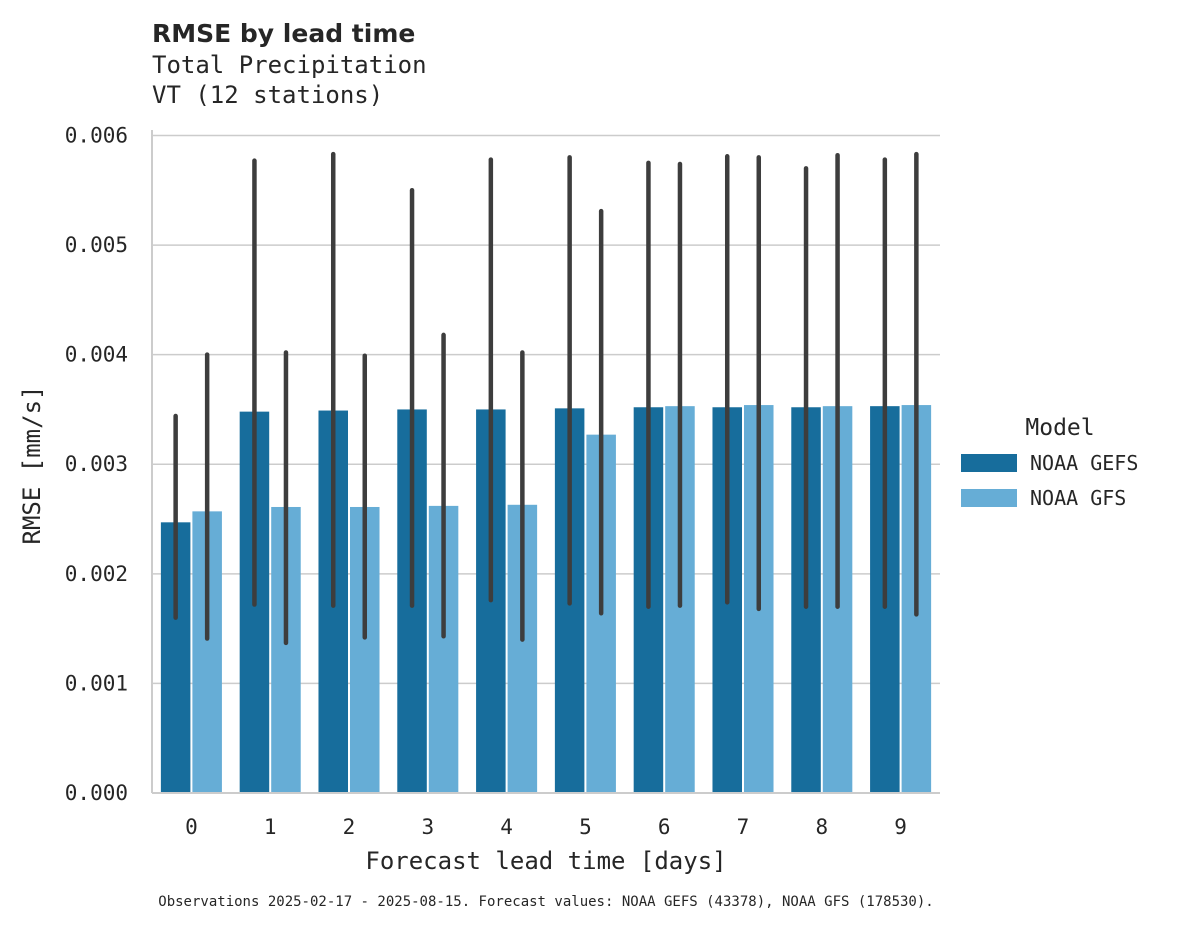  I want to click on y-tick-label: 0.004, so click(96, 355).